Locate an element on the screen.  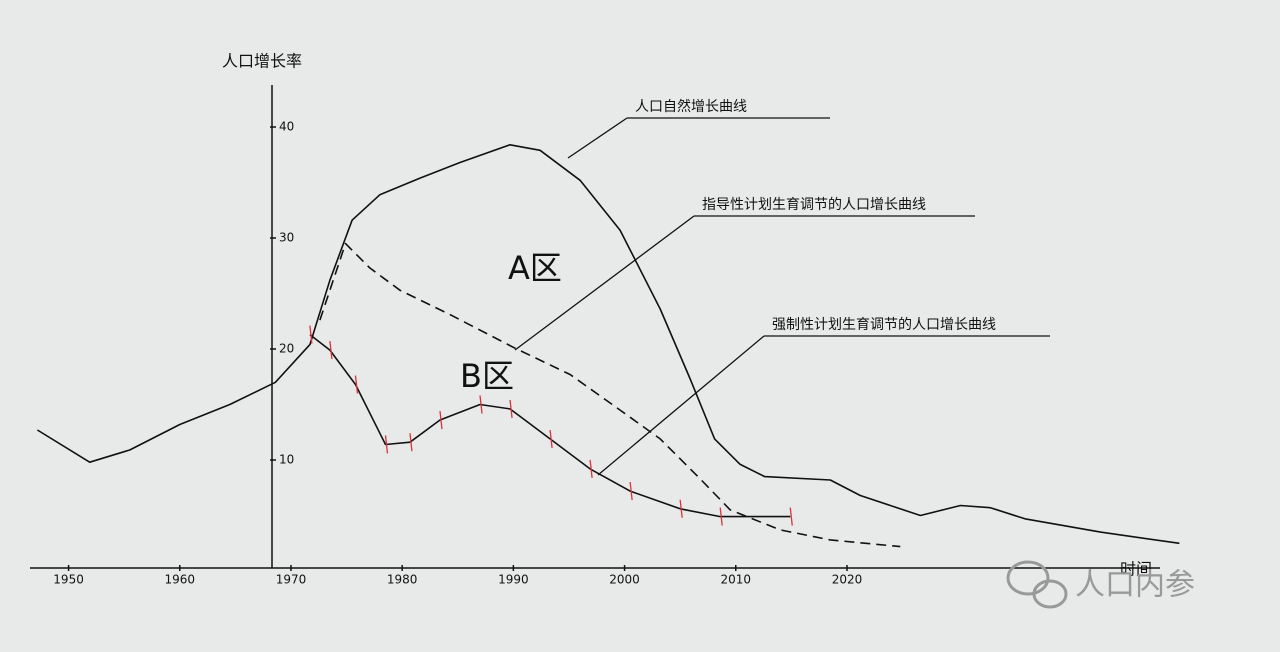
y-tick-label: 20 is located at coordinates (286, 349).